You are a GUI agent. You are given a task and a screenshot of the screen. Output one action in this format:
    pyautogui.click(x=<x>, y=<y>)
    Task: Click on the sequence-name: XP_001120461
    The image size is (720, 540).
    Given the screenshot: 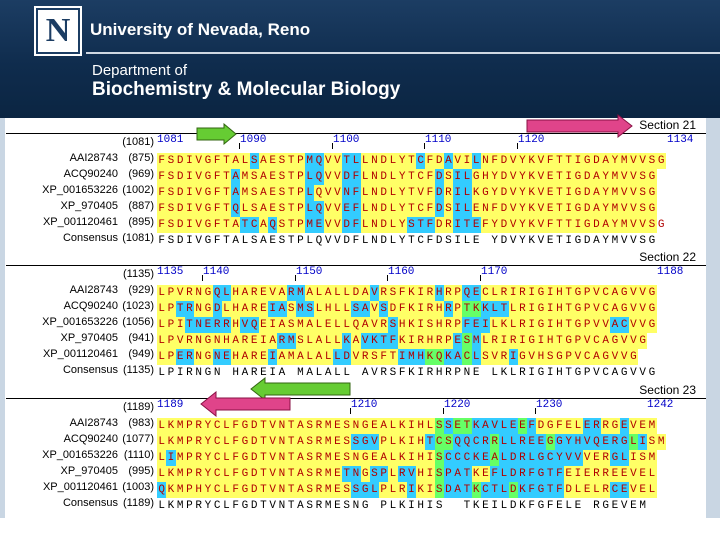 What is the action you would take?
    pyautogui.click(x=80, y=222)
    